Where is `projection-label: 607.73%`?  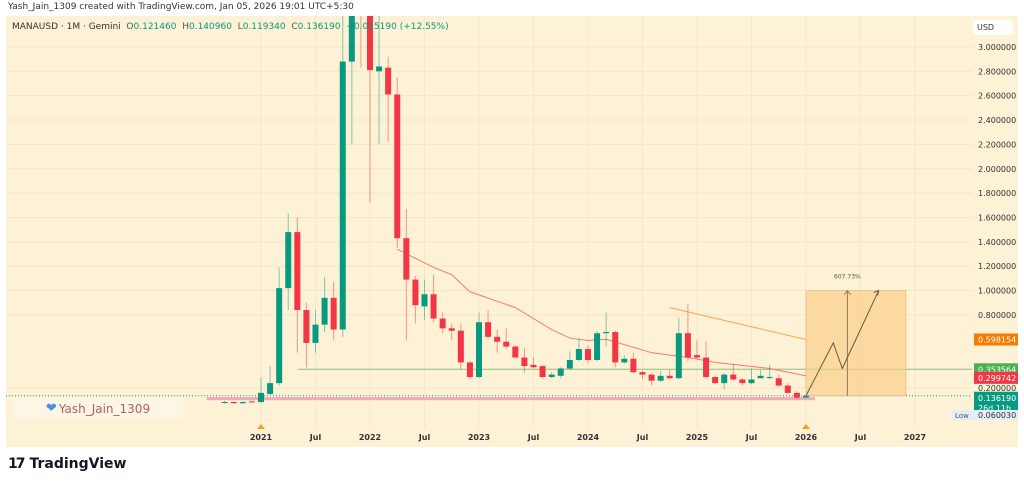 projection-label: 607.73% is located at coordinates (847, 277).